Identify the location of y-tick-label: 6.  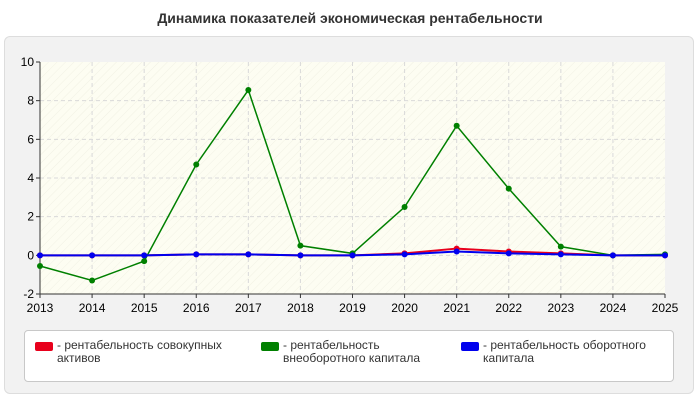
(30, 139).